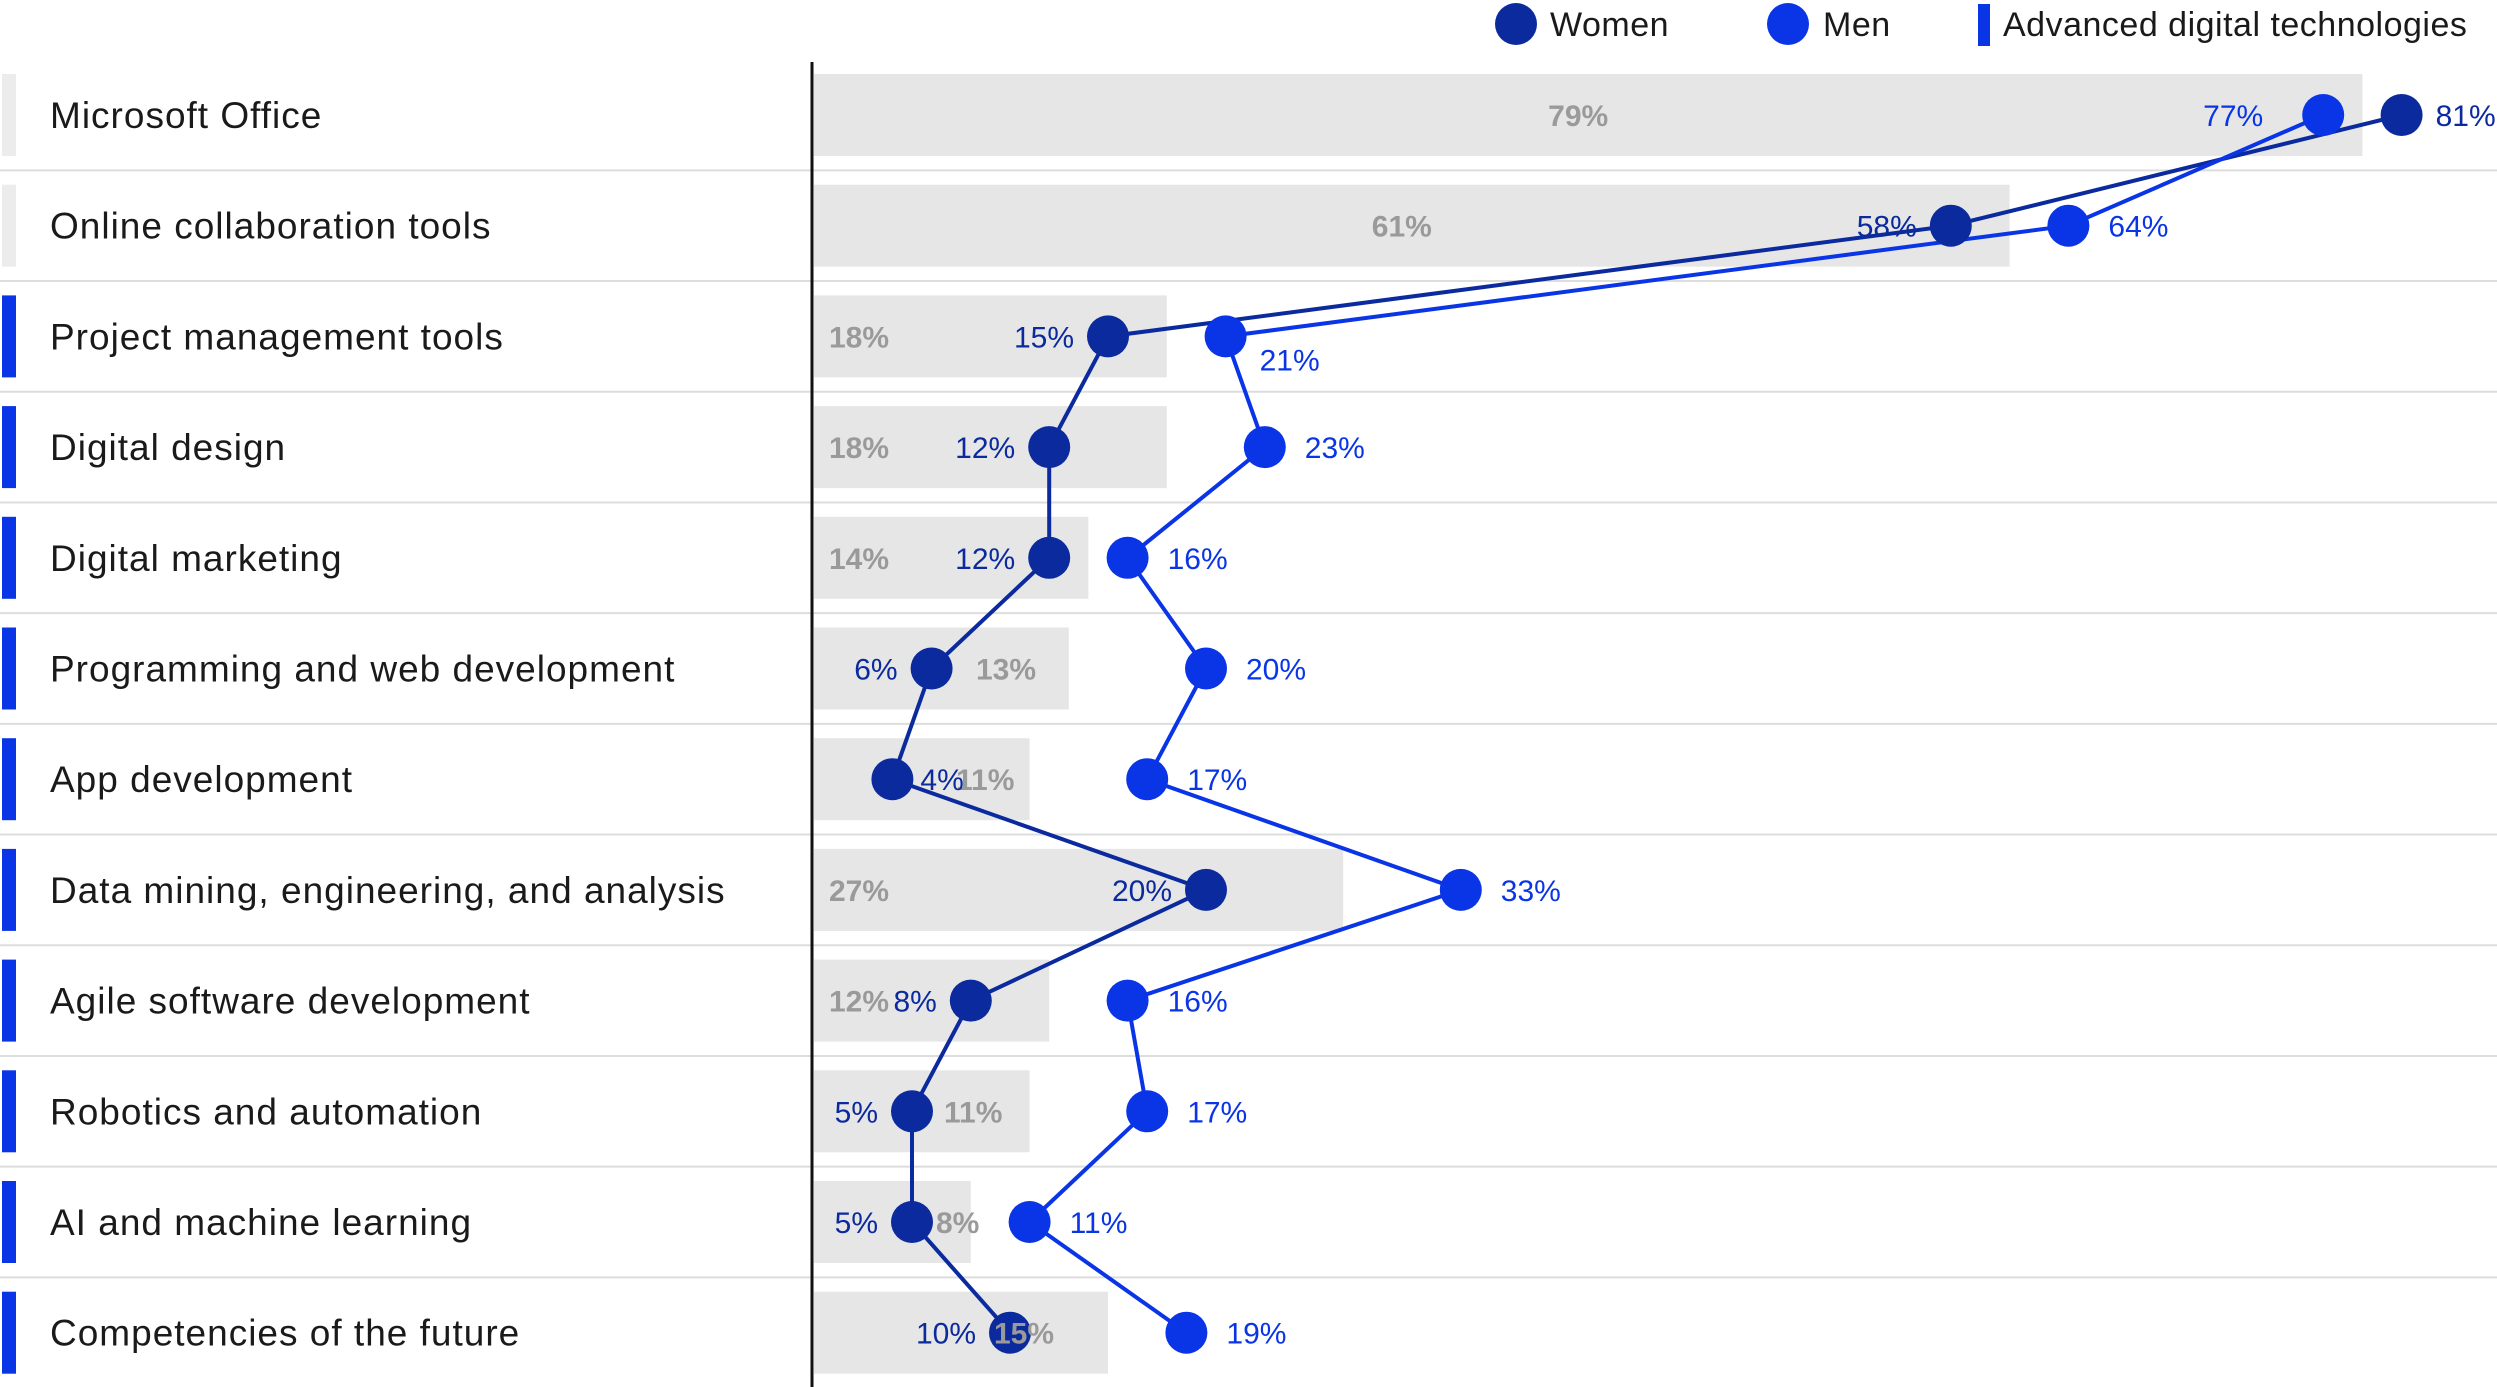 This screenshot has height=1387, width=2497. Describe the element at coordinates (1516, 24) in the screenshot. I see `legend-women-swatch` at that location.